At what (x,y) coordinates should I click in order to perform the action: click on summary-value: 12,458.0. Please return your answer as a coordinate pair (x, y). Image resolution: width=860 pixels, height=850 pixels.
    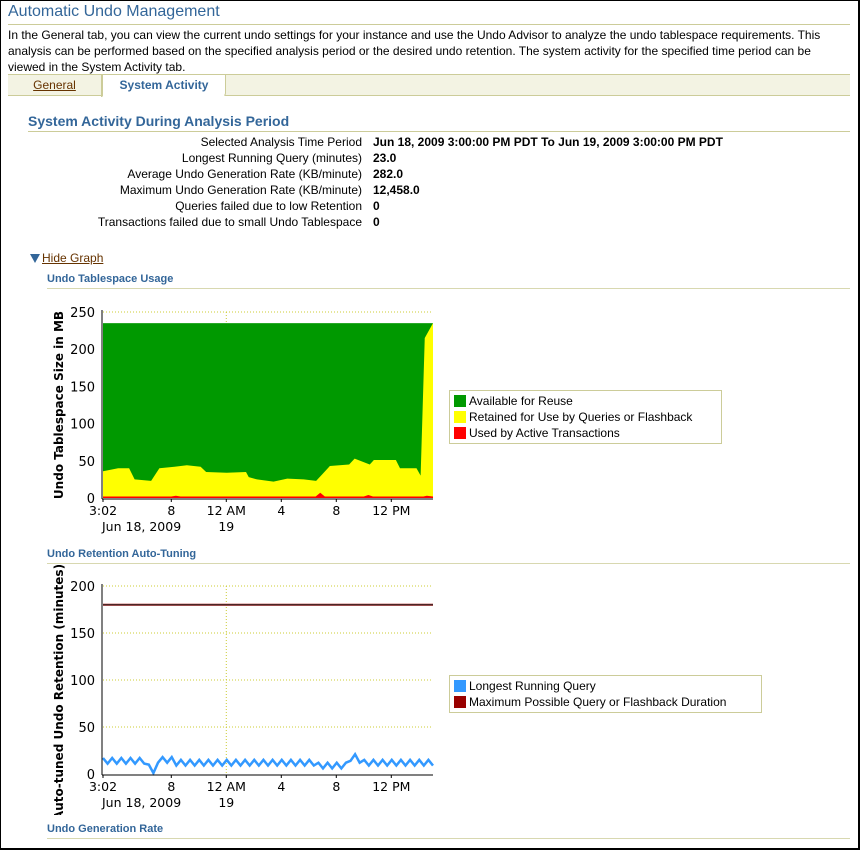
    Looking at the image, I should click on (396, 190).